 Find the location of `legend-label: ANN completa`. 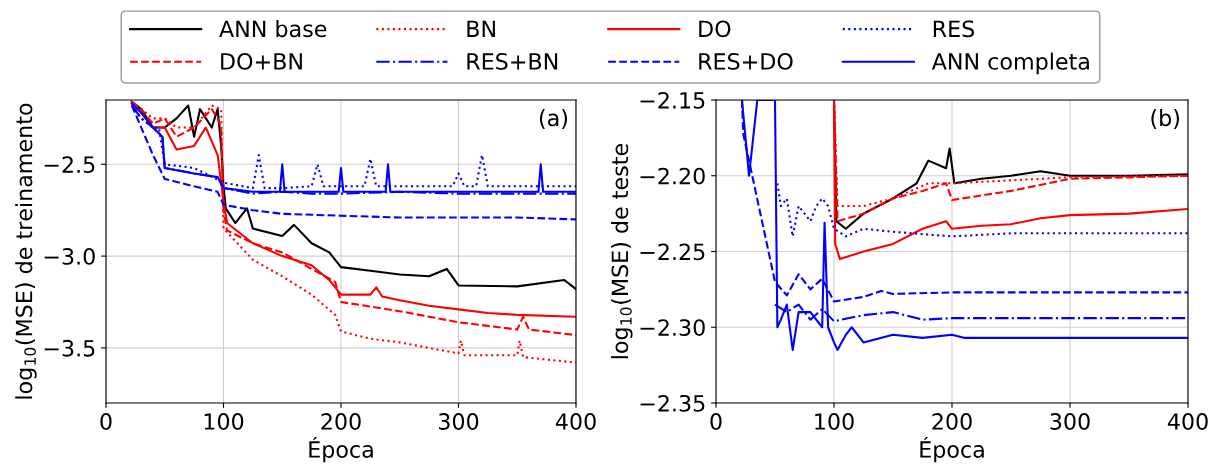

legend-label: ANN completa is located at coordinates (1010, 63).